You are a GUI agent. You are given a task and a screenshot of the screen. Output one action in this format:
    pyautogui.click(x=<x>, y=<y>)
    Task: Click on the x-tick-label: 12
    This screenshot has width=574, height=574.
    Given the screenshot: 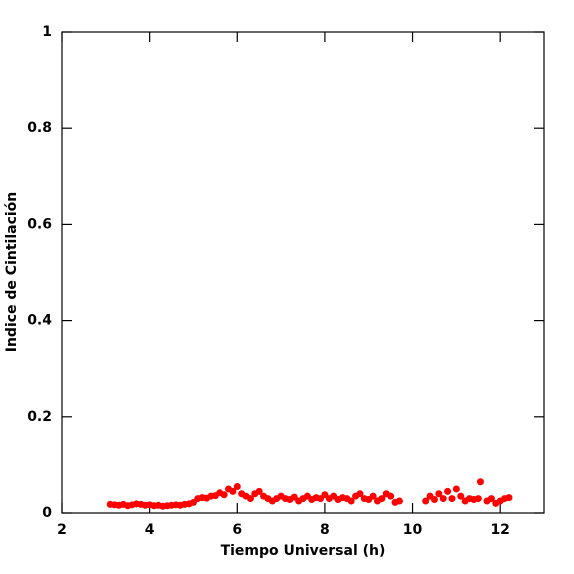 What is the action you would take?
    pyautogui.click(x=499, y=530)
    